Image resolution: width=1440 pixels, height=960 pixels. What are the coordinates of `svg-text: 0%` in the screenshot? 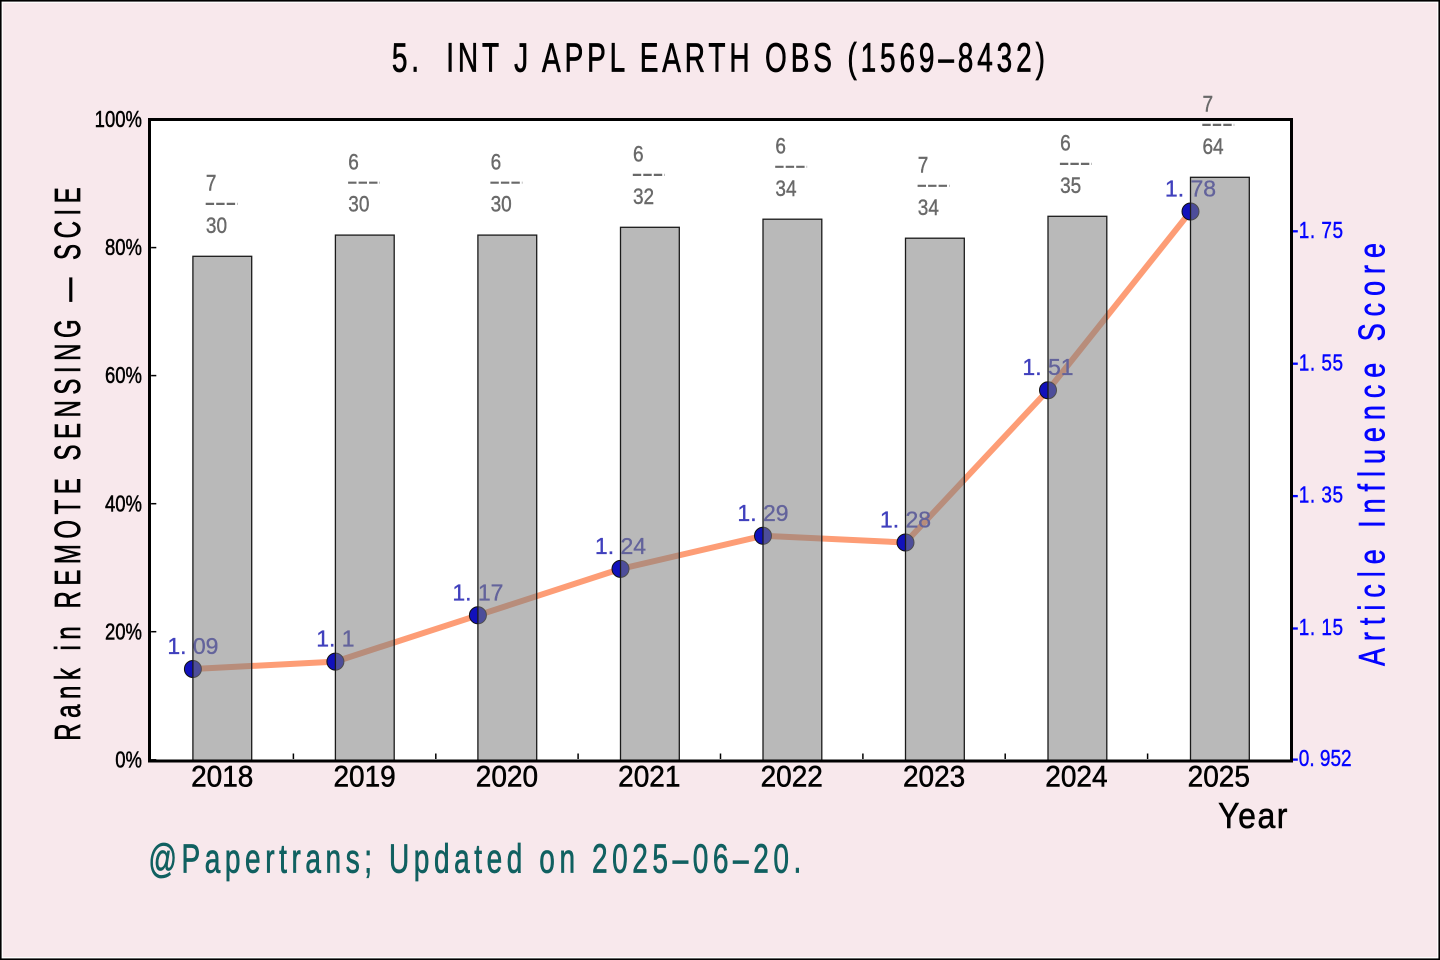 It's located at (128, 760).